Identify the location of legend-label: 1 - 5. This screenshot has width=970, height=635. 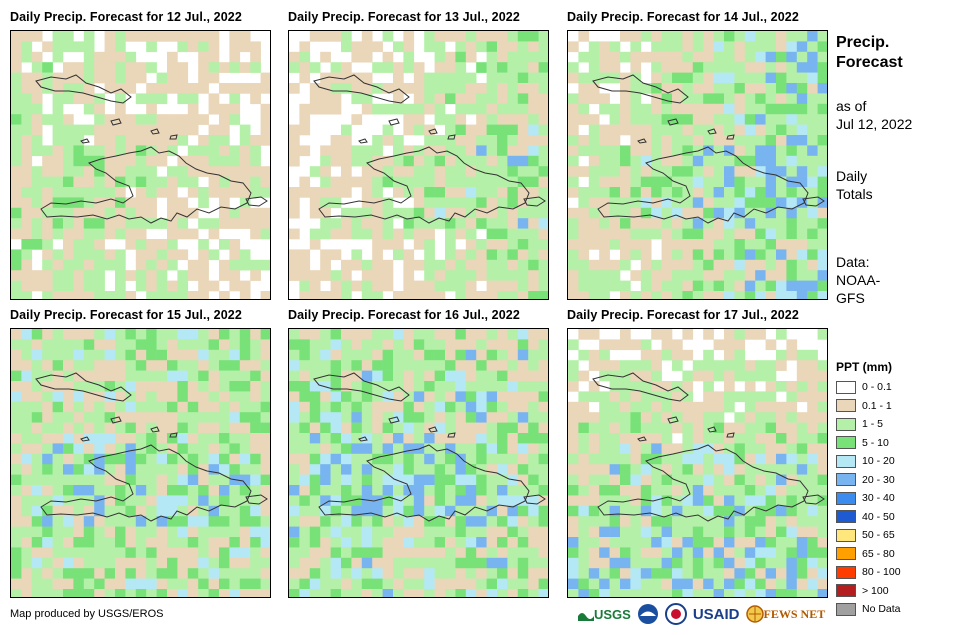
(873, 424).